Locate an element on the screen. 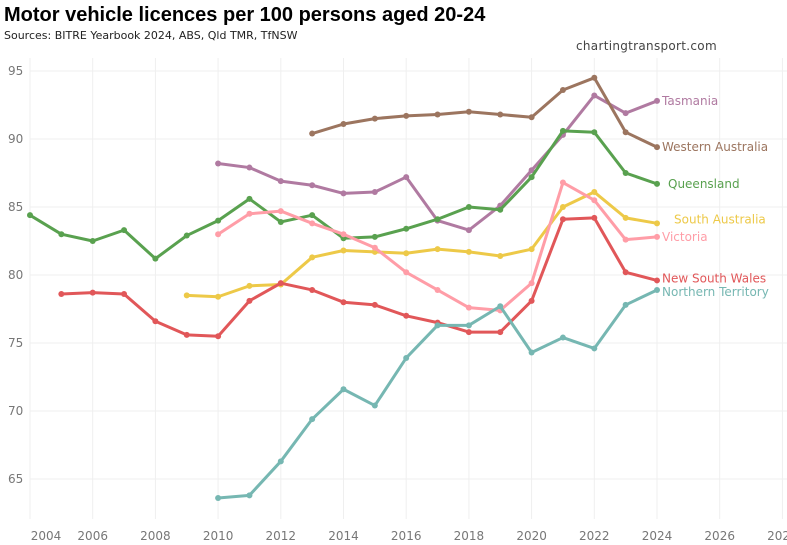 The width and height of the screenshot is (787, 545). series-label: New South Wales is located at coordinates (714, 278).